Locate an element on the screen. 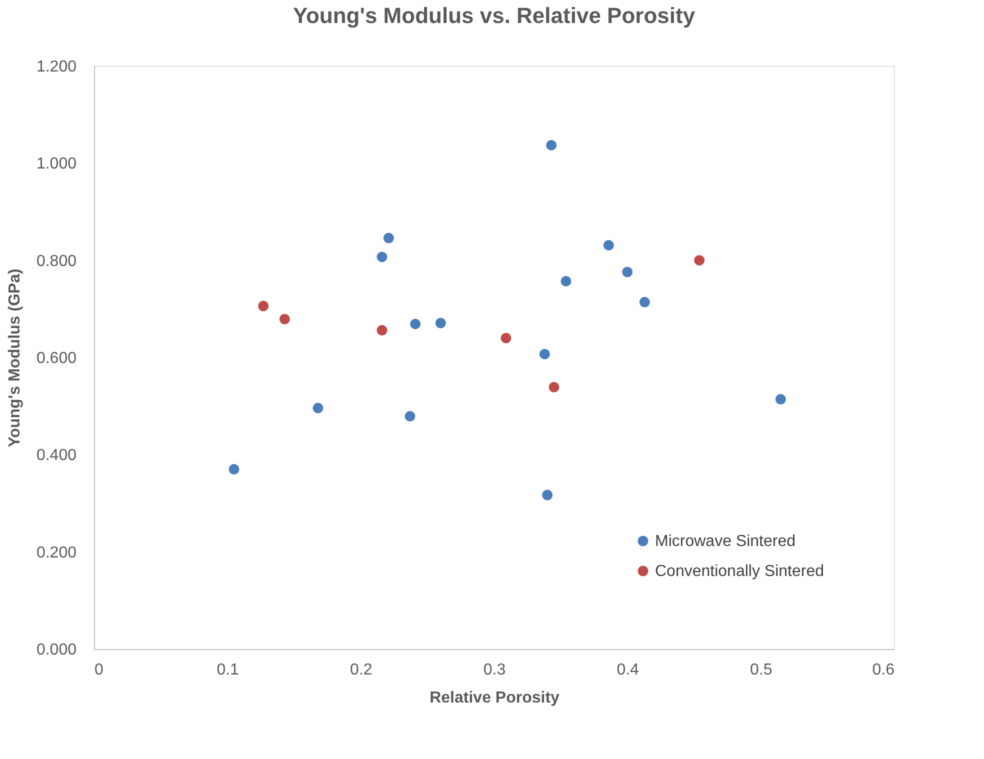 This screenshot has width=984, height=759. y-tick-label: 0.200 is located at coordinates (56, 553).